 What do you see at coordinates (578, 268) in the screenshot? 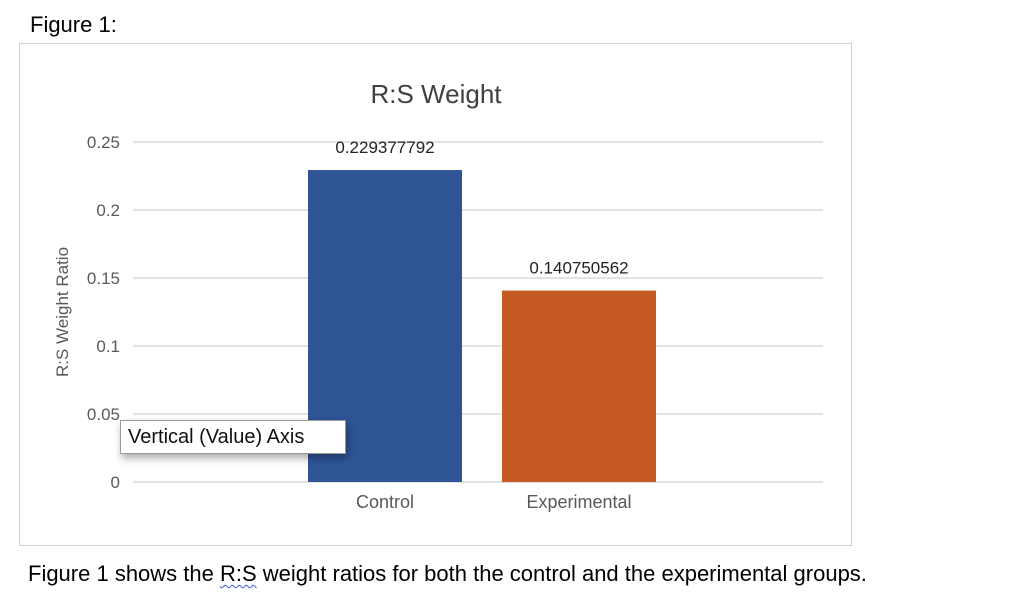
I see `data-label-experimental: 0.140750562` at bounding box center [578, 268].